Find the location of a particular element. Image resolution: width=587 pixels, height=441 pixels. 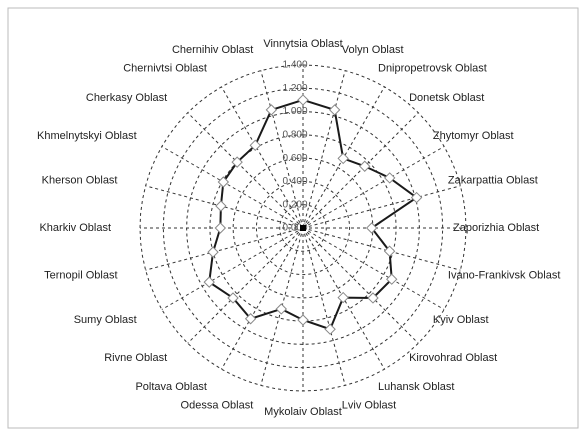

category-label: Zakarpattia Oblast is located at coordinates (493, 180).